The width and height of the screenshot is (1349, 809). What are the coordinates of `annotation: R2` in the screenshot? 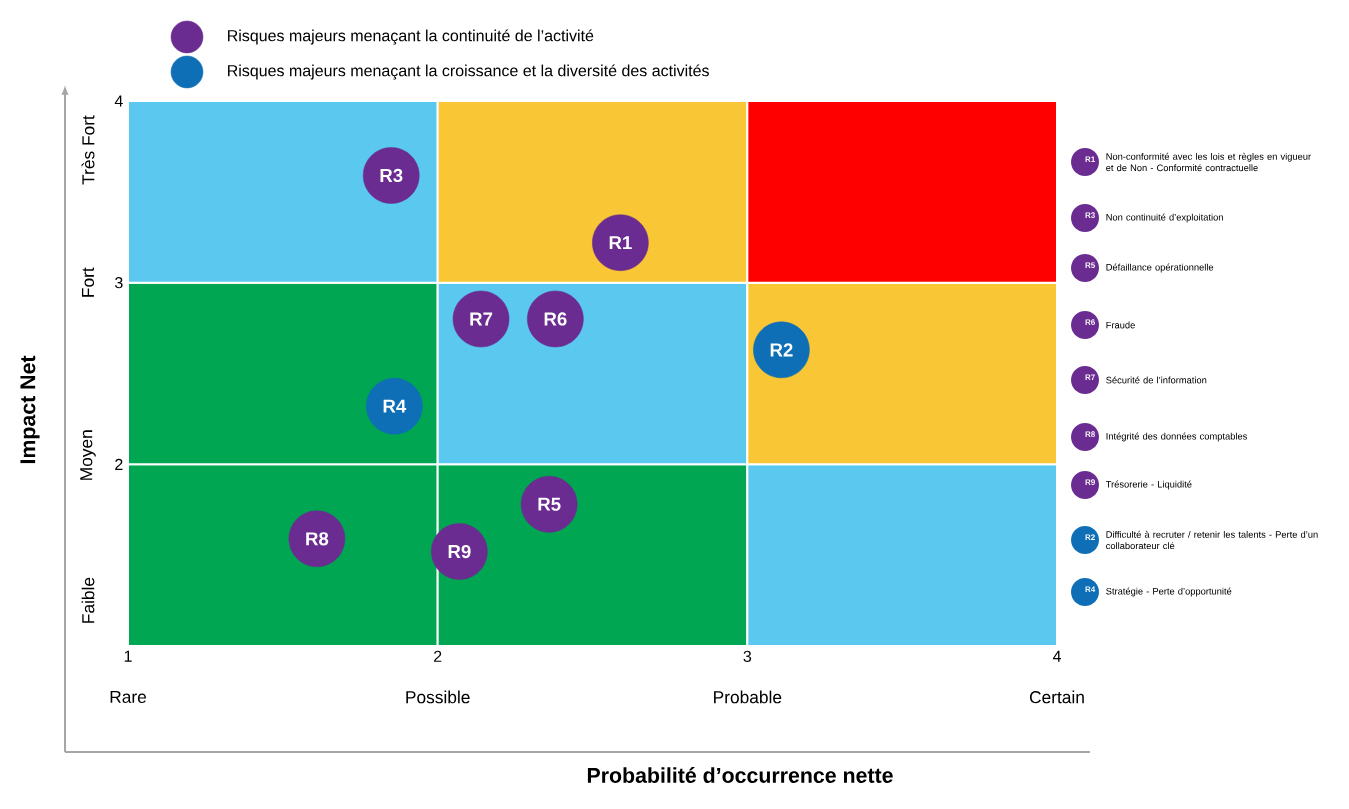 It's located at (781, 350).